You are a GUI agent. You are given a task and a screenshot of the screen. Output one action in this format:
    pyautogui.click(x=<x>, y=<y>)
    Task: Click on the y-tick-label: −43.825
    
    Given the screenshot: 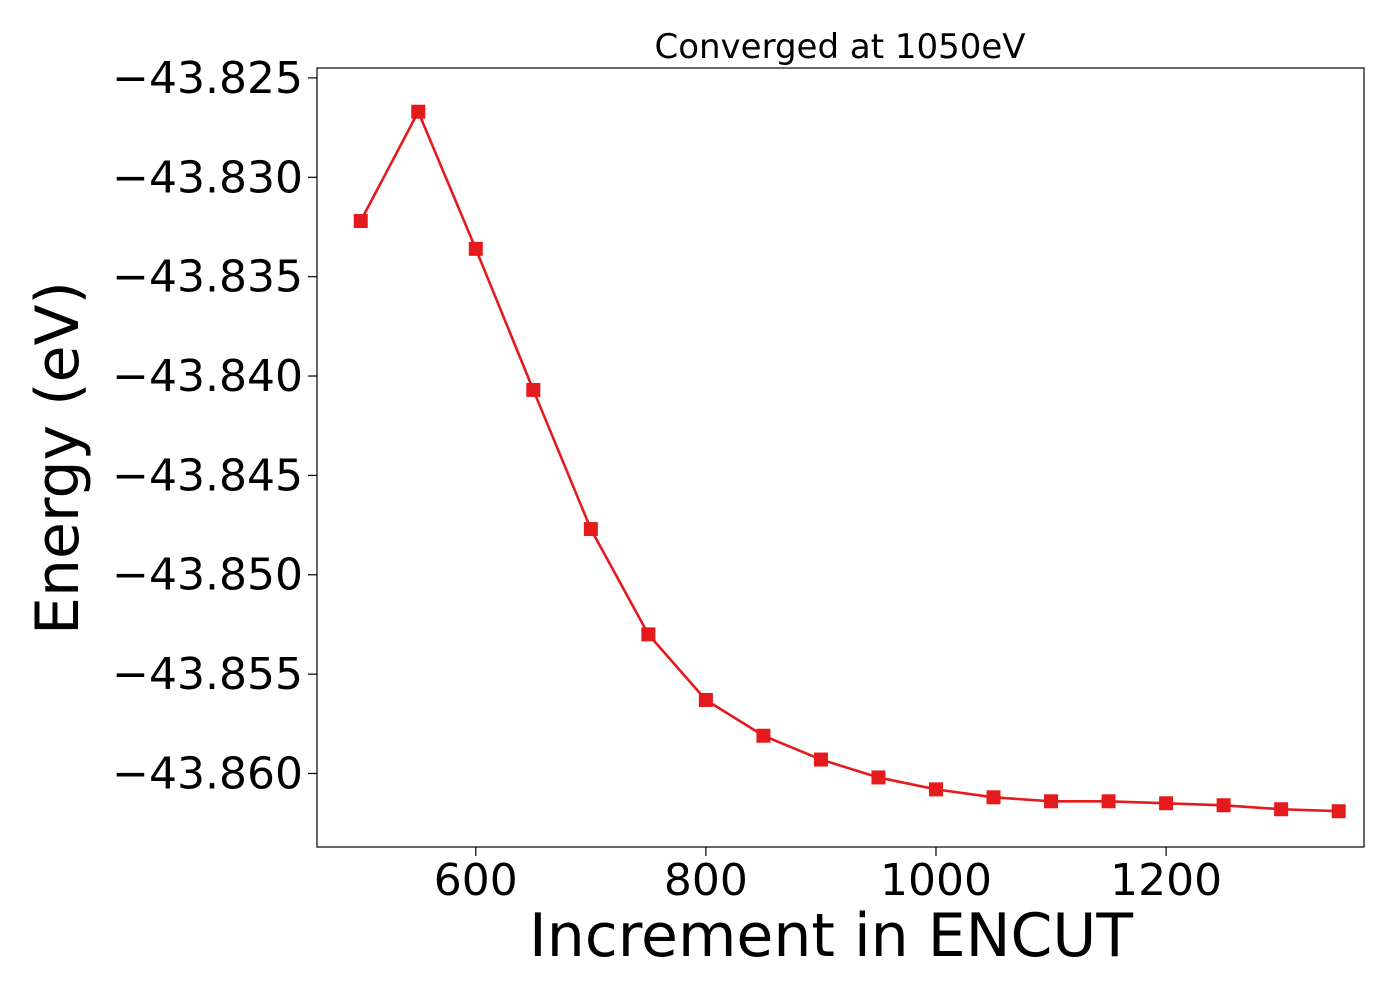 What is the action you would take?
    pyautogui.click(x=207, y=78)
    